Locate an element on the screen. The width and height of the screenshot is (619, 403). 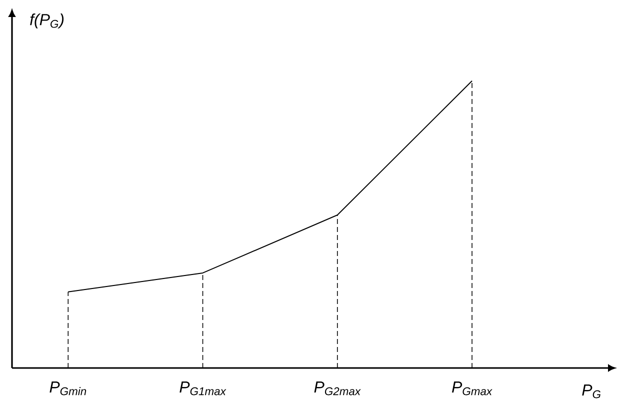
x-axis-title: P$_{G}$ is located at coordinates (591, 391).